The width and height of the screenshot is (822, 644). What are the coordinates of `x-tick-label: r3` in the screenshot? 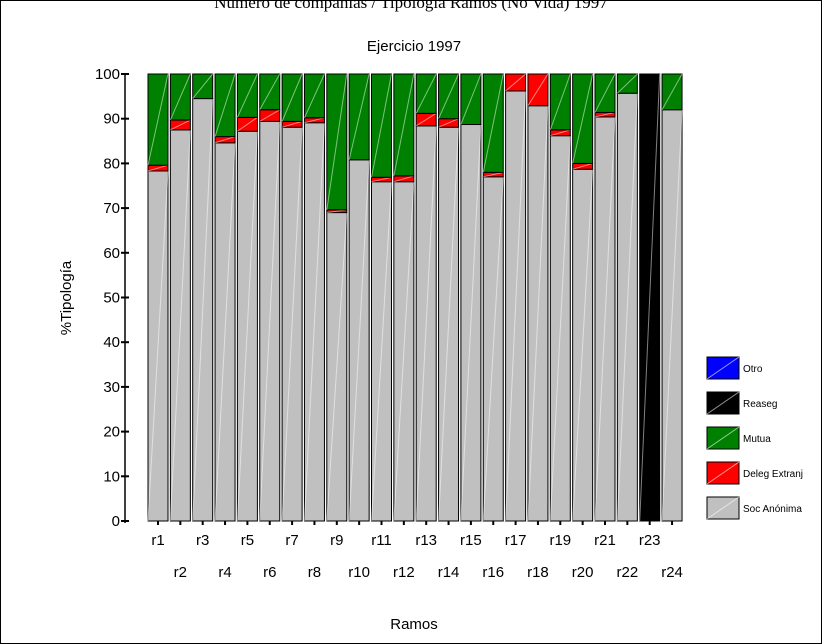 It's located at (202, 540).